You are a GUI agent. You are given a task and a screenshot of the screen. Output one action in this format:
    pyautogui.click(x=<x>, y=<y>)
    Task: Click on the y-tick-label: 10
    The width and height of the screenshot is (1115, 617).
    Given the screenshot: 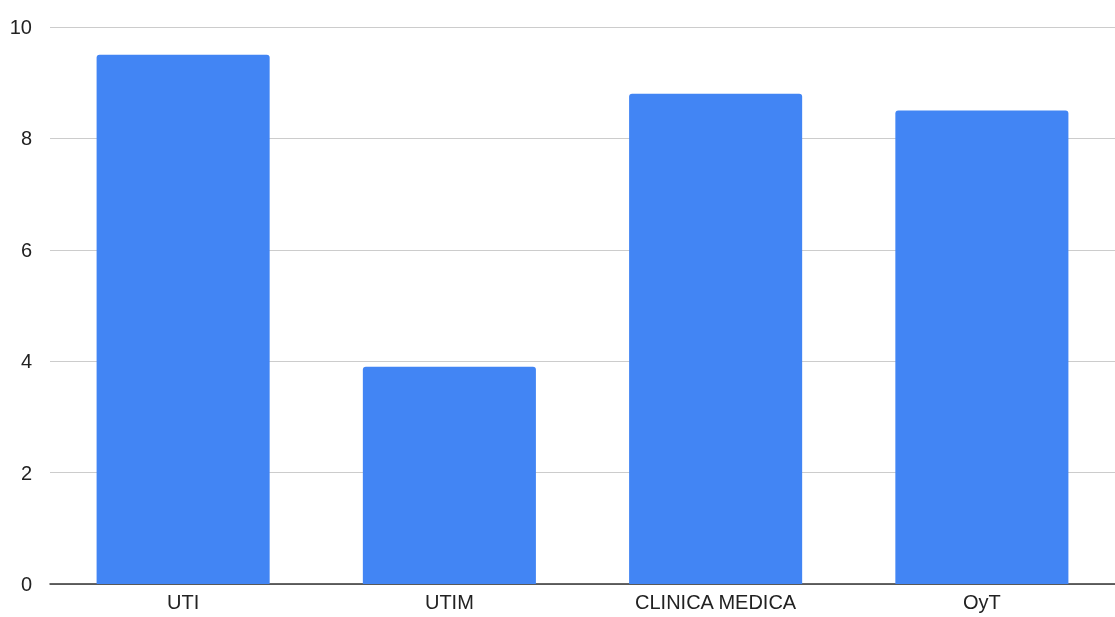 What is the action you would take?
    pyautogui.click(x=20, y=27)
    